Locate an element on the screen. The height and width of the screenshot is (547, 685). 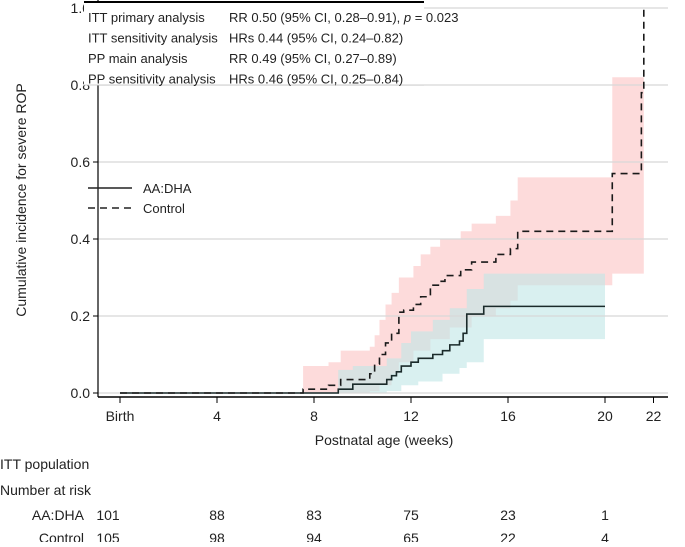
risk-row-label: Control is located at coordinates (61, 536).